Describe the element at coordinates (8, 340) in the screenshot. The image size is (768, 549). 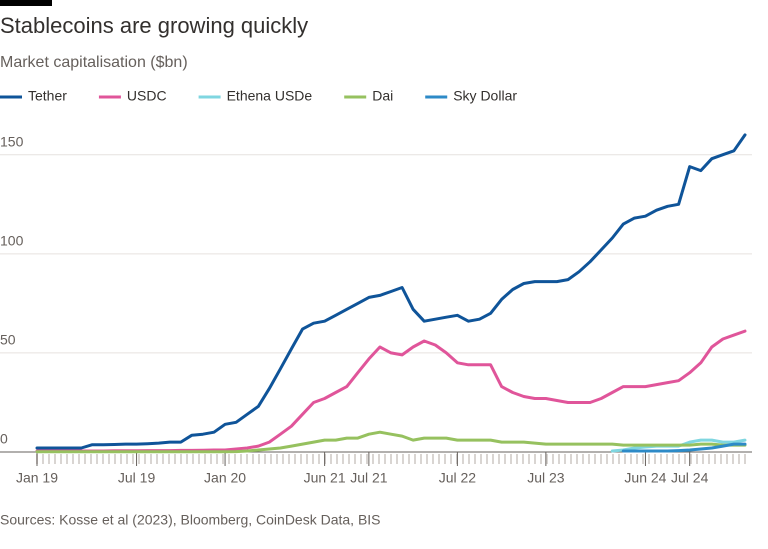
I see `y-tick-label: 50` at that location.